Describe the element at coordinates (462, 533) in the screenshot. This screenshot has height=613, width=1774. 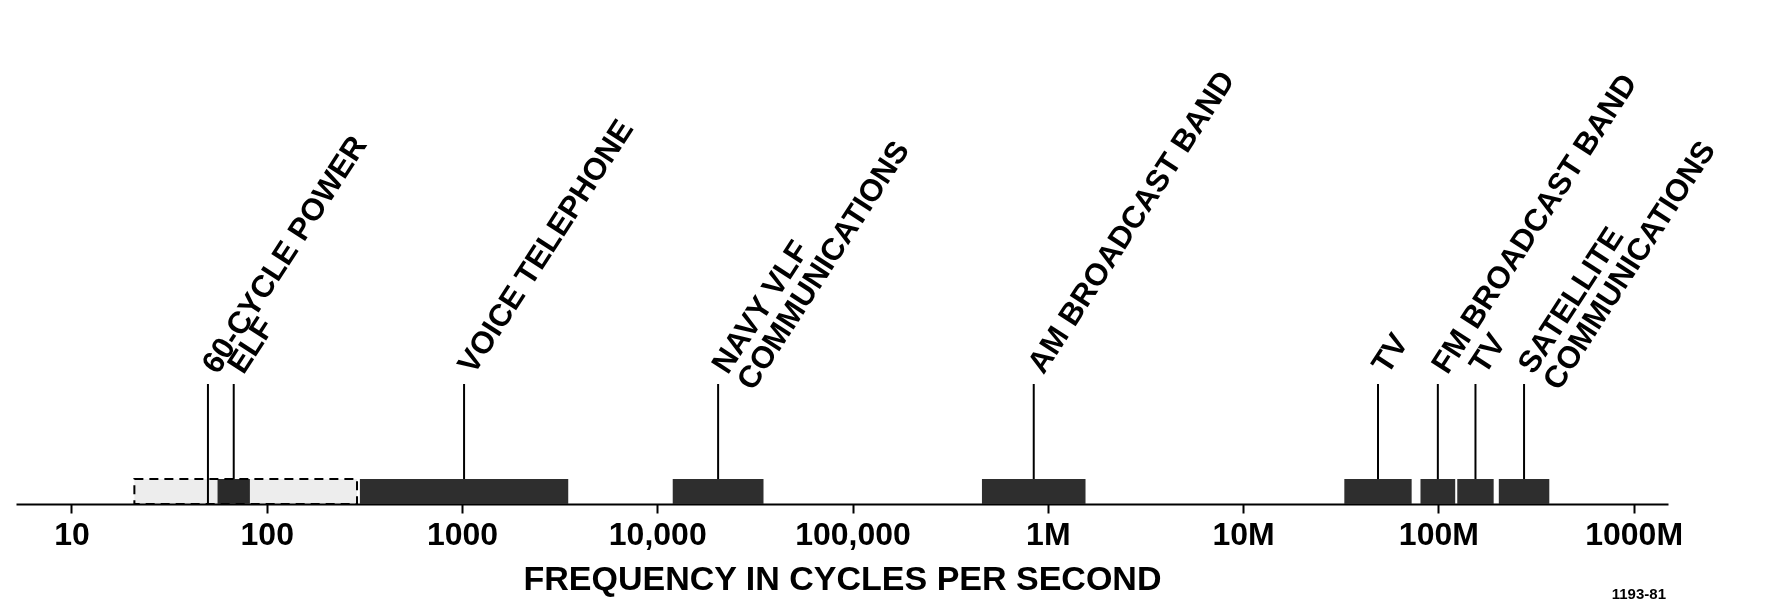
I see `x-tick-label: 1000` at that location.